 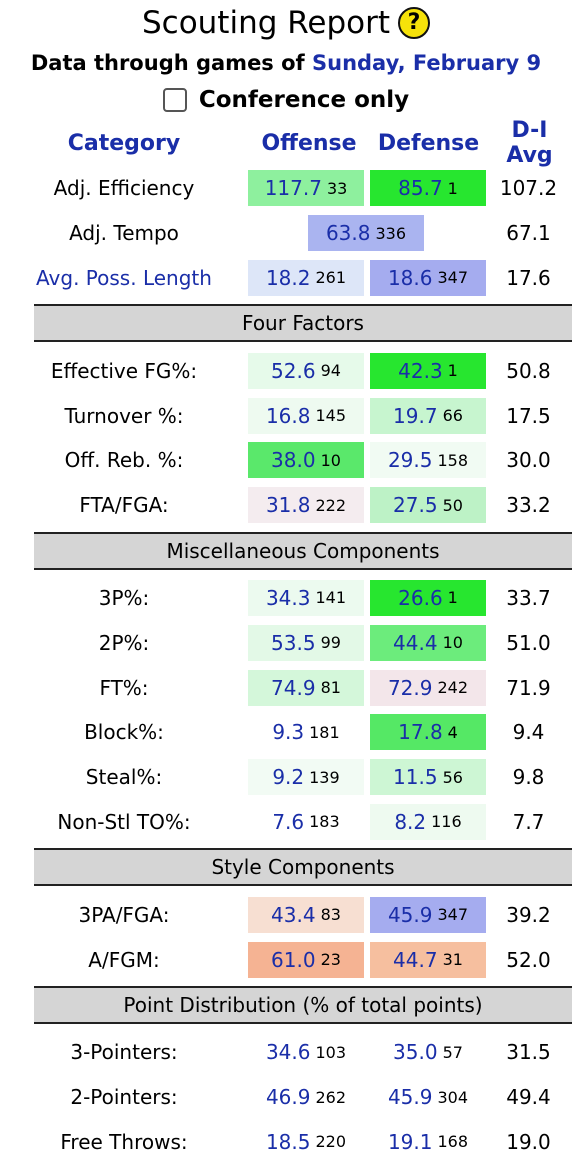 I want to click on defense-cell-value: 44.7, so click(x=415, y=959).